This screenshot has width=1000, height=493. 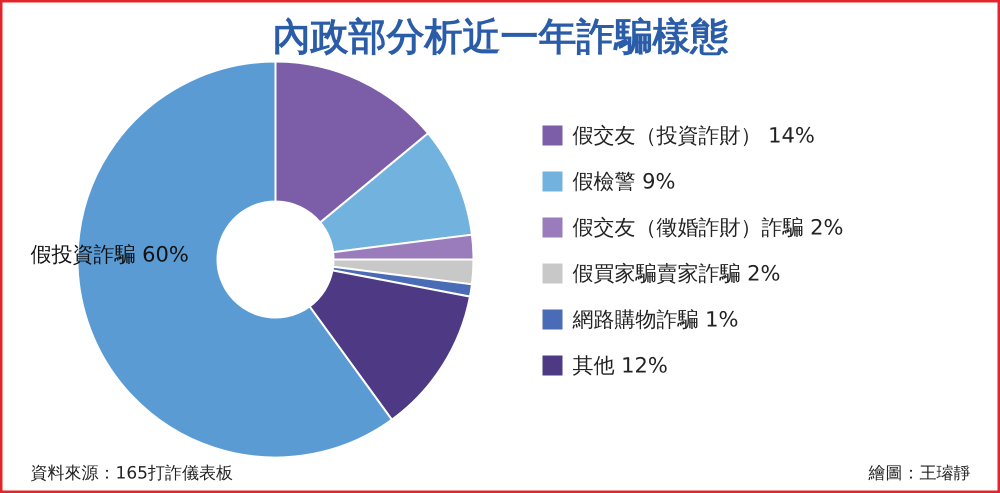 I want to click on text: 繪圖：王璿靜, so click(x=919, y=474).